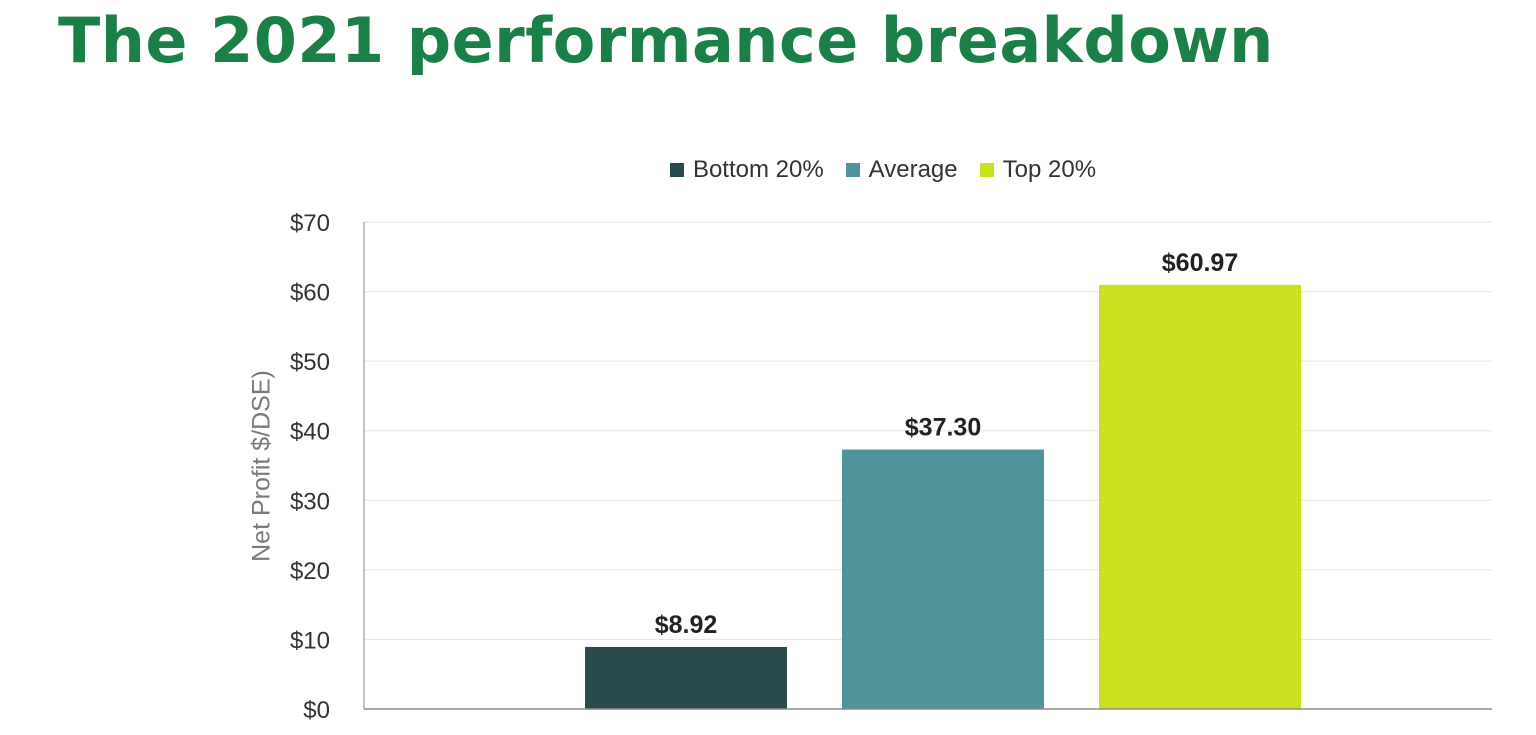 The image size is (1536, 735). What do you see at coordinates (943, 579) in the screenshot?
I see `bar-average` at bounding box center [943, 579].